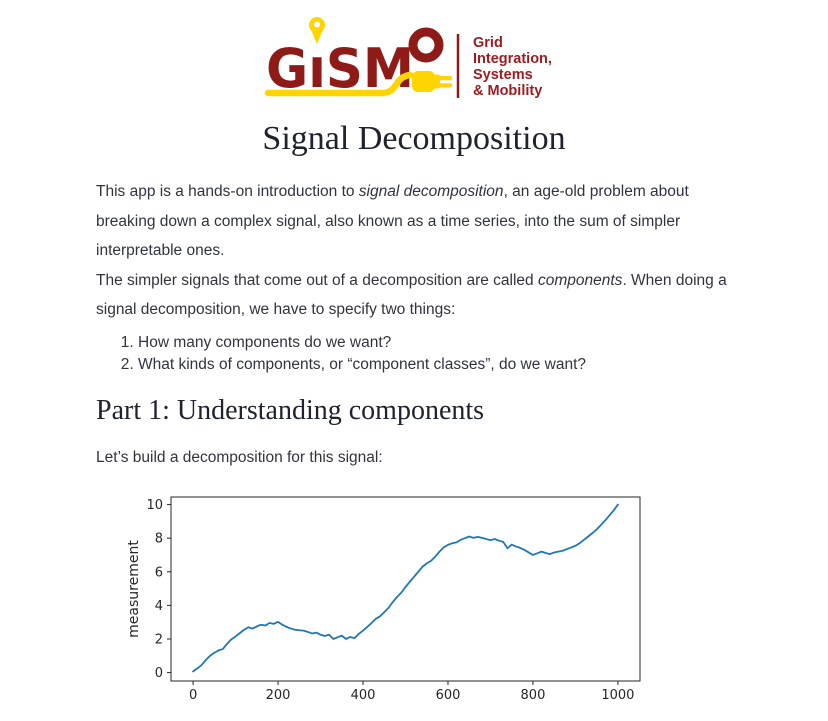 The width and height of the screenshot is (828, 721). What do you see at coordinates (278, 695) in the screenshot?
I see `x-tick-label: 200` at bounding box center [278, 695].